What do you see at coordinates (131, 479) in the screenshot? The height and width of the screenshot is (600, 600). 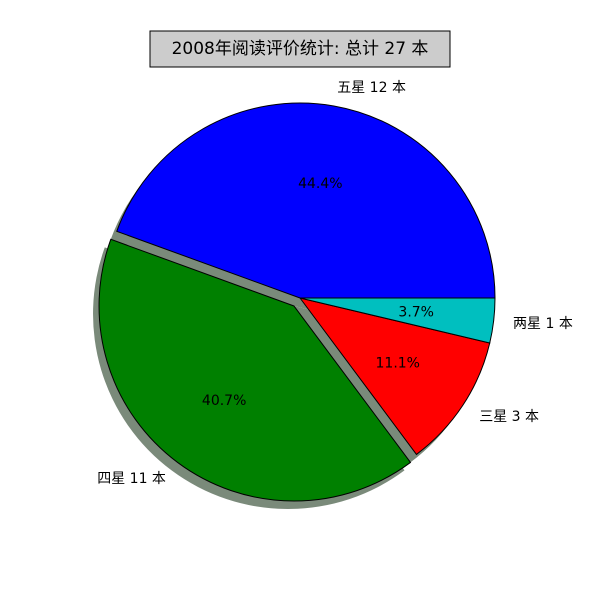 I see `slice-2-label: 四星 11 本` at bounding box center [131, 479].